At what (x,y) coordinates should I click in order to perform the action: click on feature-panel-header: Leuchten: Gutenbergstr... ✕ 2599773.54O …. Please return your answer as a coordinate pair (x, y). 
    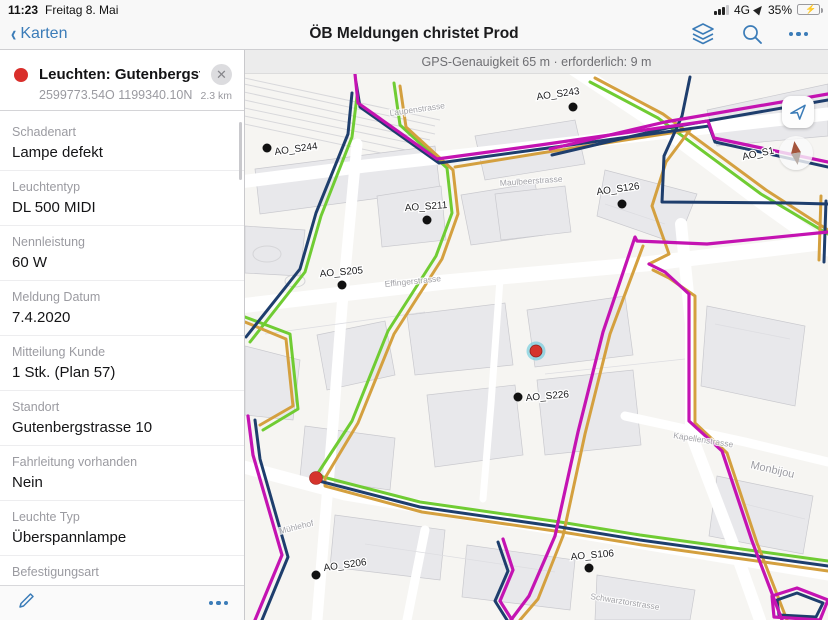
    Looking at the image, I should click on (122, 80).